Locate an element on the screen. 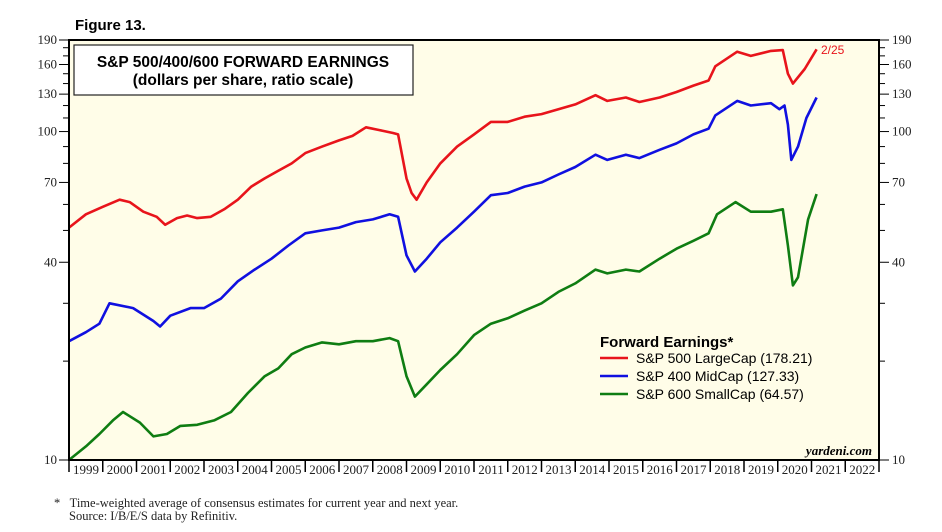 Image resolution: width=942 pixels, height=532 pixels. x-tick-label: 2007 is located at coordinates (356, 469).